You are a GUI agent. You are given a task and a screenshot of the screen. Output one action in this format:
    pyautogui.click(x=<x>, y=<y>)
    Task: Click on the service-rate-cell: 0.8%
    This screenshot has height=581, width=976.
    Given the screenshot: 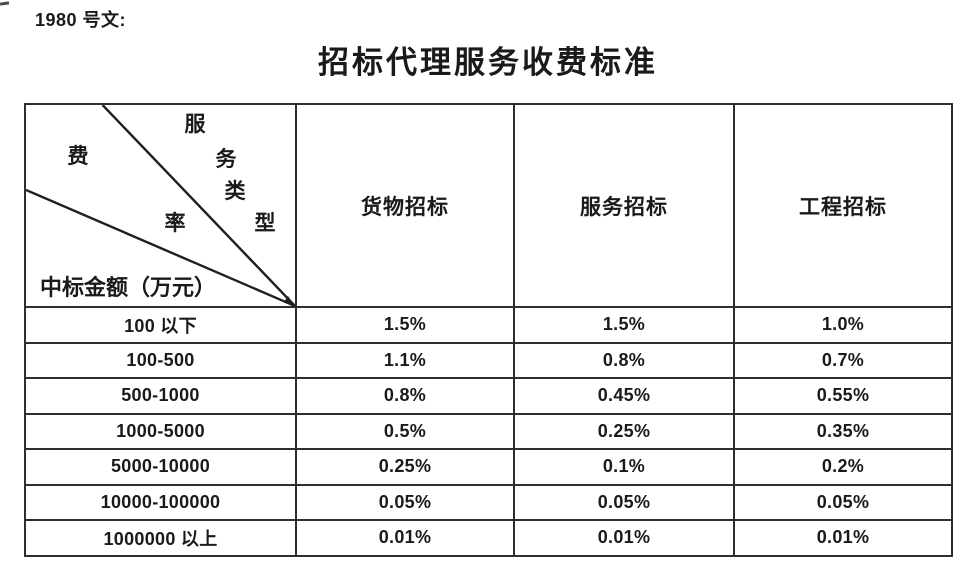 What is the action you would take?
    pyautogui.click(x=624, y=360)
    